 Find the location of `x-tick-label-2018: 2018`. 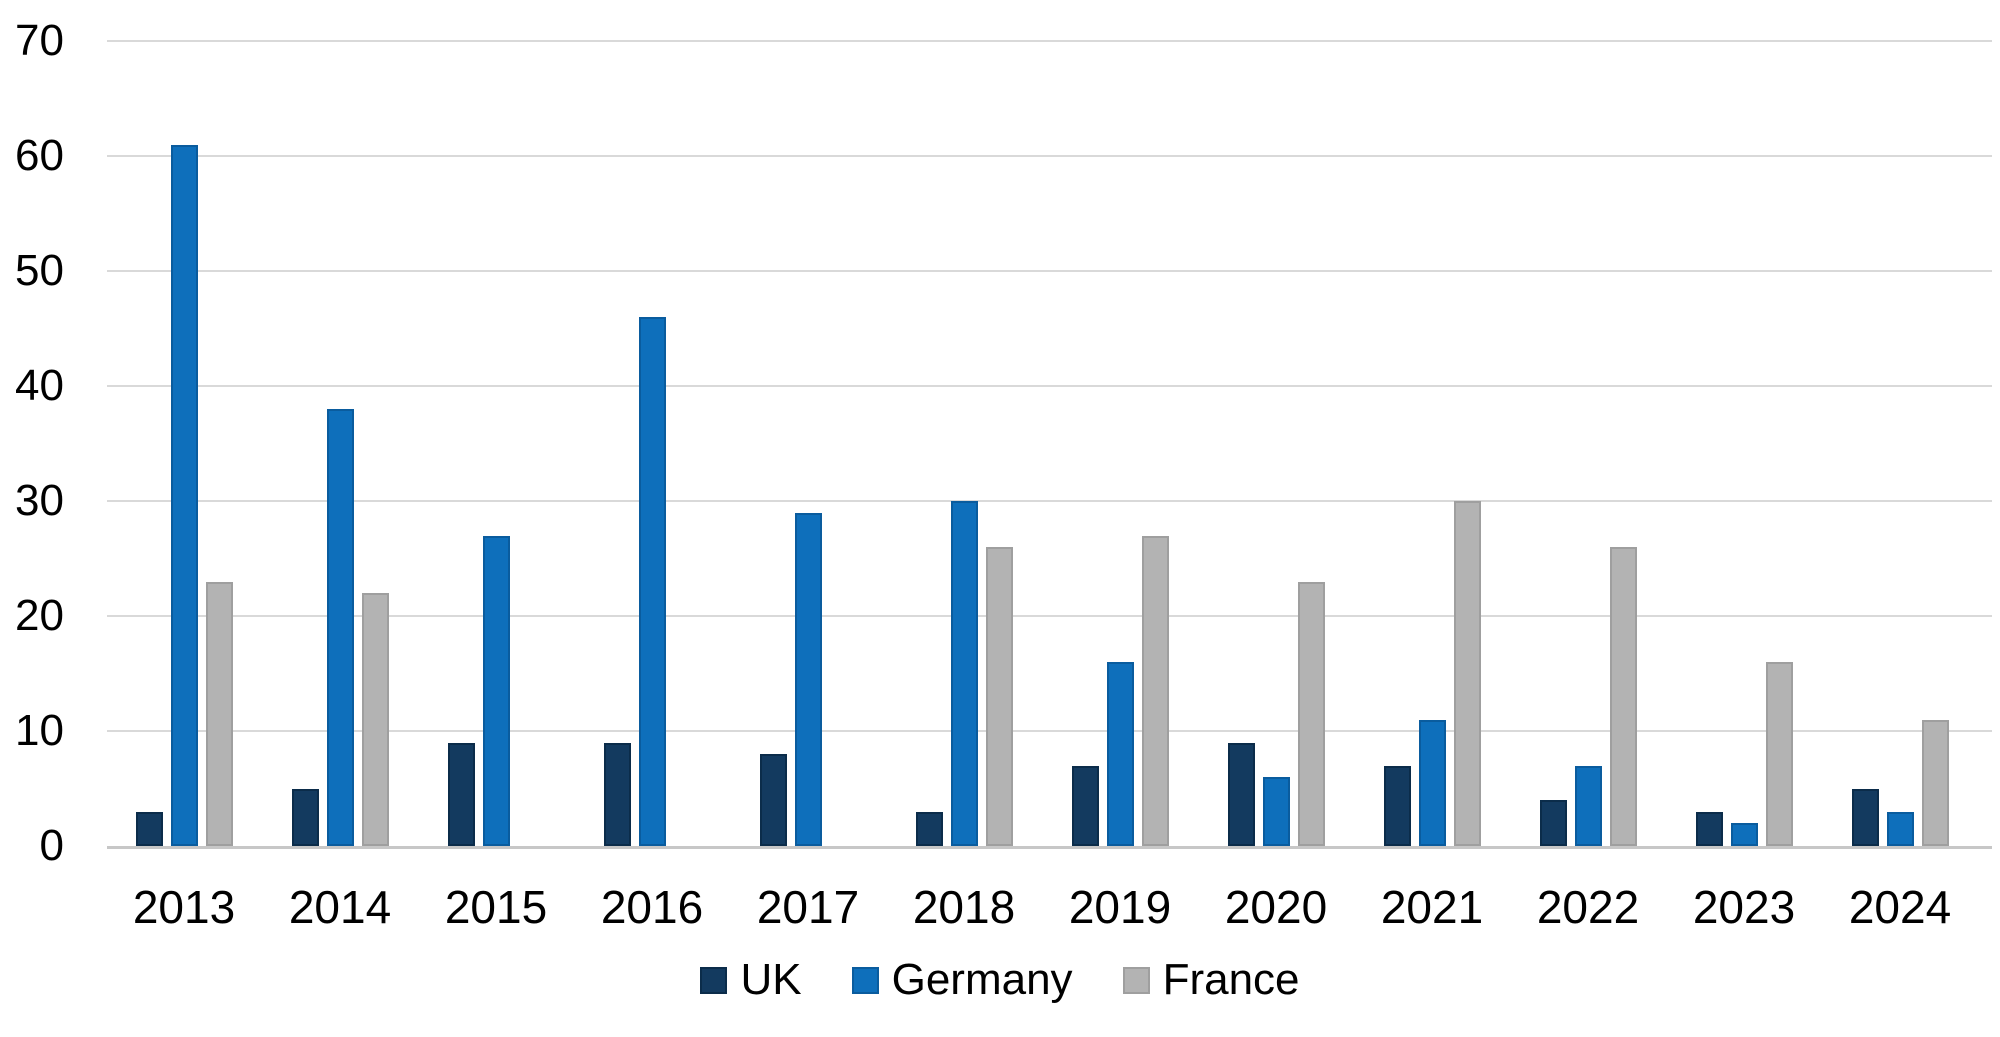

x-tick-label-2018: 2018 is located at coordinates (964, 907).